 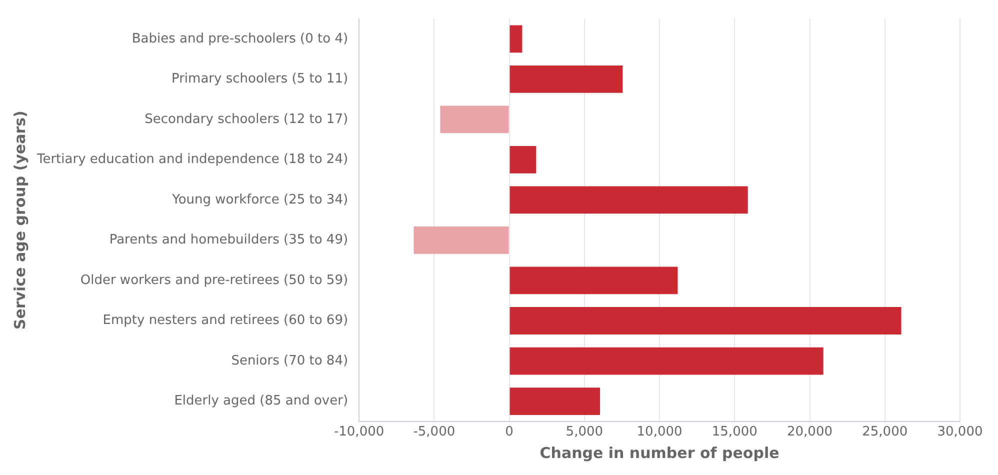 I want to click on y-axis-title: Service age group (years), so click(x=19, y=220).